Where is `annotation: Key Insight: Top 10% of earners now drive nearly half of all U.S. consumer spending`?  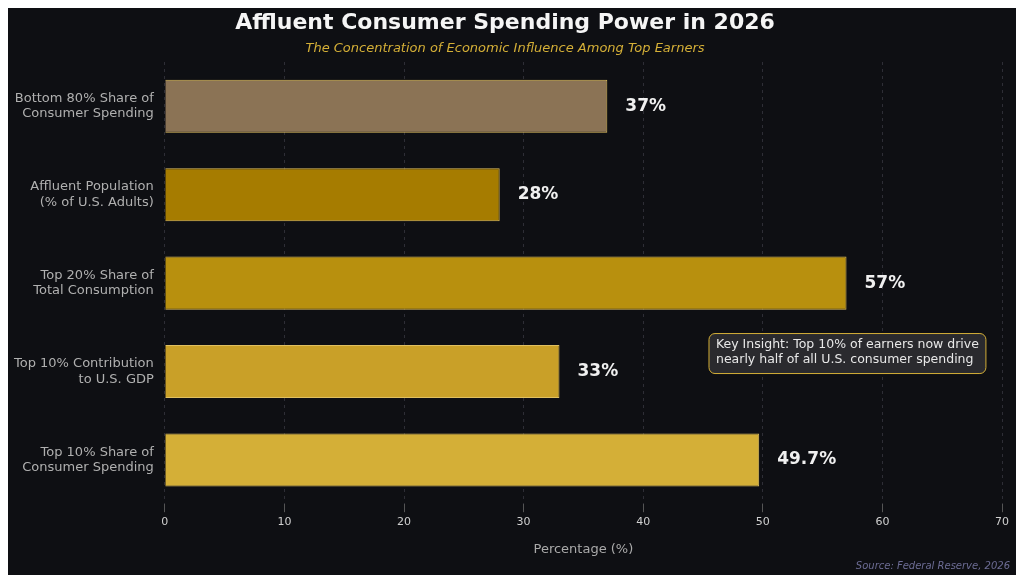 annotation: Key Insight: Top 10% of earners now drive nearly half of all U.S. consumer spending is located at coordinates (847, 351).